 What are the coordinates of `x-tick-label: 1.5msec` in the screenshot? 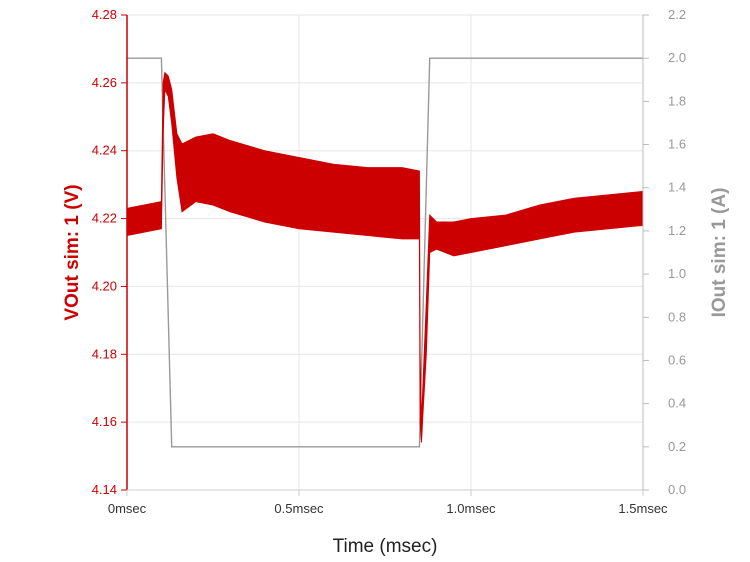 It's located at (643, 508).